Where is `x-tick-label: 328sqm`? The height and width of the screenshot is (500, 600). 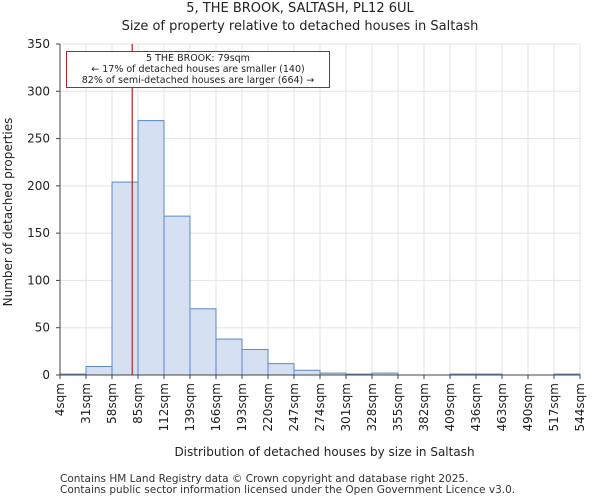
x-tick-label: 328sqm is located at coordinates (372, 407).